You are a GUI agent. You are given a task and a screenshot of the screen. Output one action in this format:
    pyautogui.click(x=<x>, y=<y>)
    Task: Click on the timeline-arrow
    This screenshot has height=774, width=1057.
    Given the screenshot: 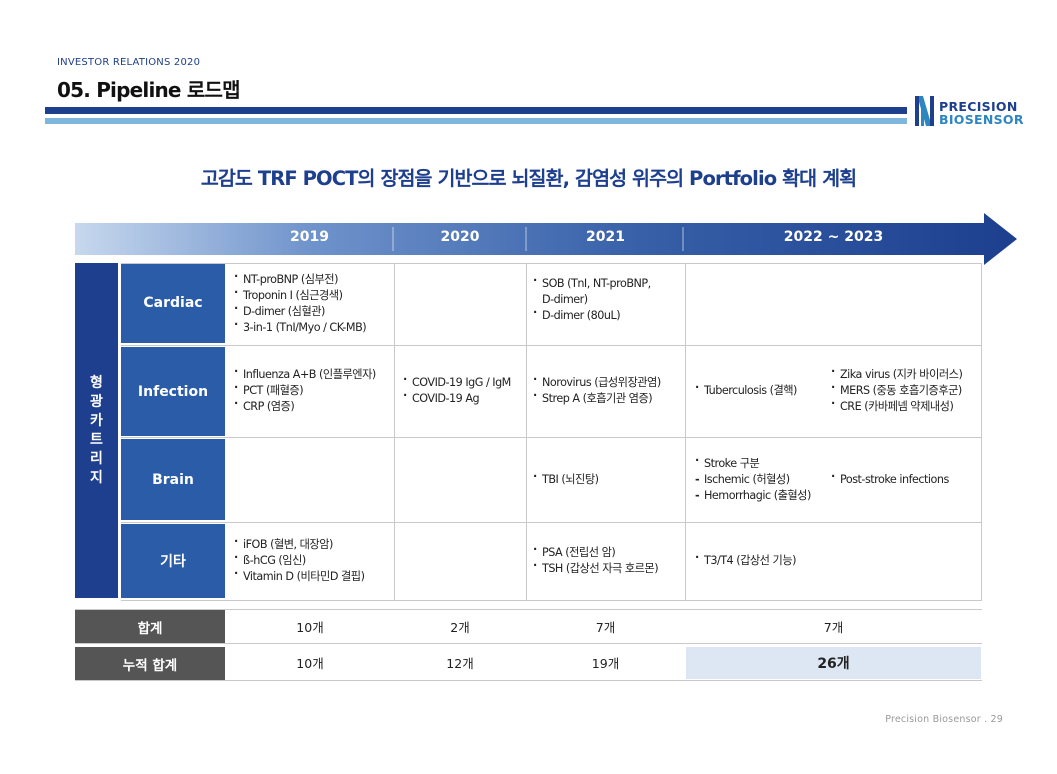 What is the action you would take?
    pyautogui.click(x=546, y=239)
    